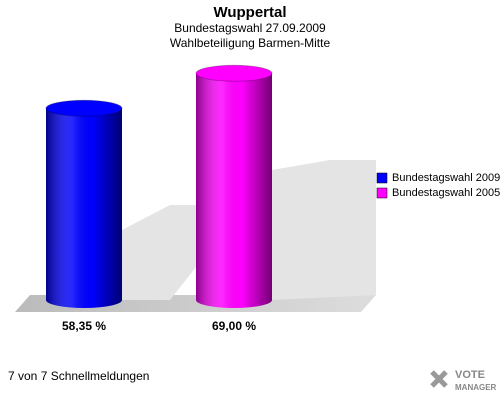 The image size is (500, 400). I want to click on logo: VOTE MANAGER, so click(463, 380).